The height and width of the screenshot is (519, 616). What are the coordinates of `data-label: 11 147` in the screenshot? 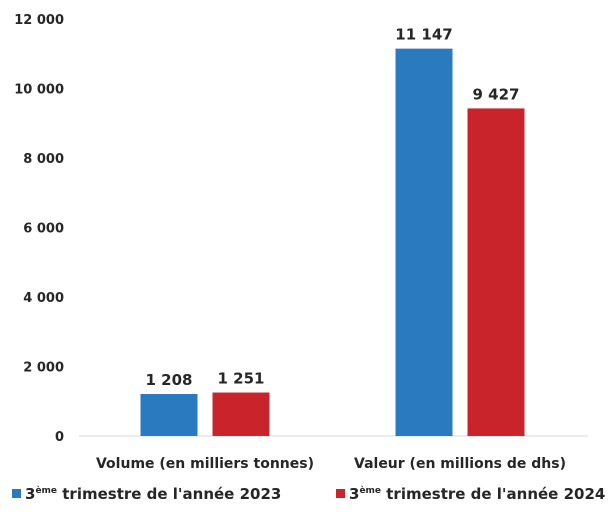 It's located at (423, 35).